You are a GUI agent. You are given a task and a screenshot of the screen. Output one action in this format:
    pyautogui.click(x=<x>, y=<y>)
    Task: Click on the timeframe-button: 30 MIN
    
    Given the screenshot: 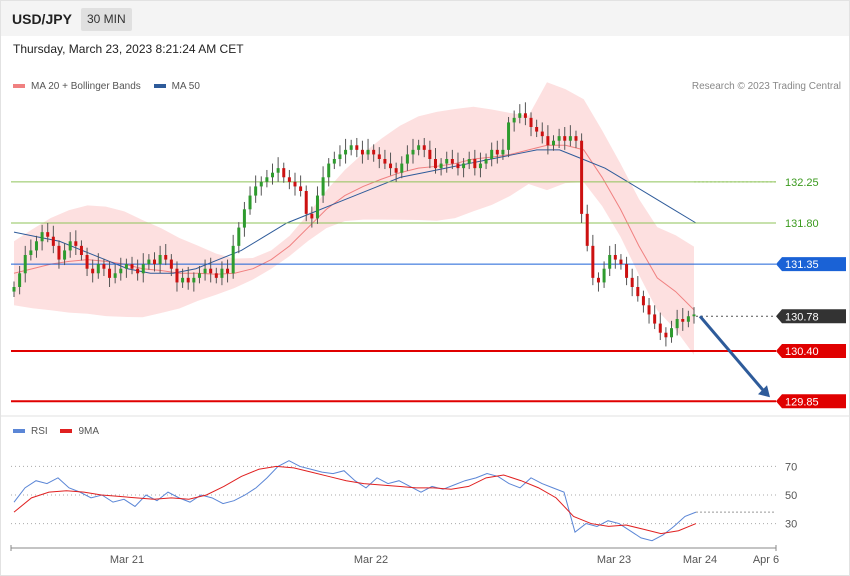 What is the action you would take?
    pyautogui.click(x=106, y=19)
    